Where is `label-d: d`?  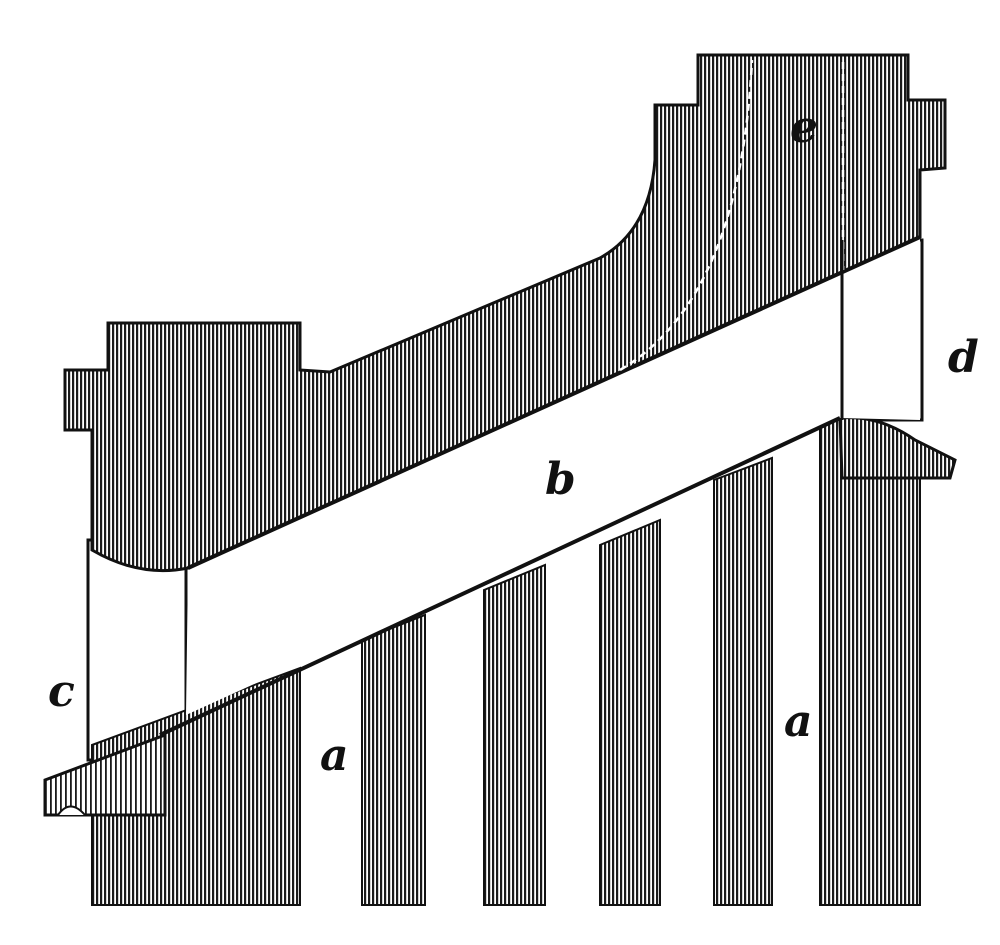 label-d: d is located at coordinates (963, 357).